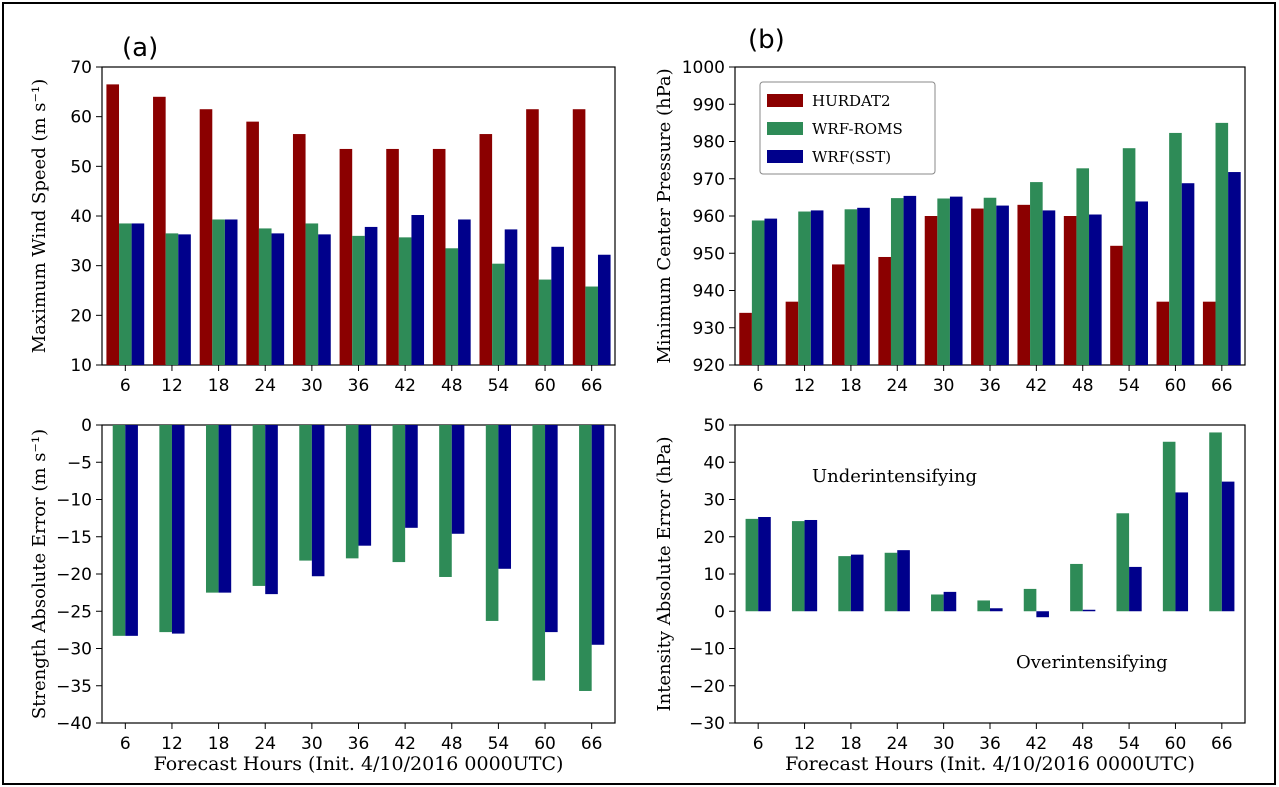  Describe the element at coordinates (709, 329) in the screenshot. I see `y-tick-label: 930` at that location.